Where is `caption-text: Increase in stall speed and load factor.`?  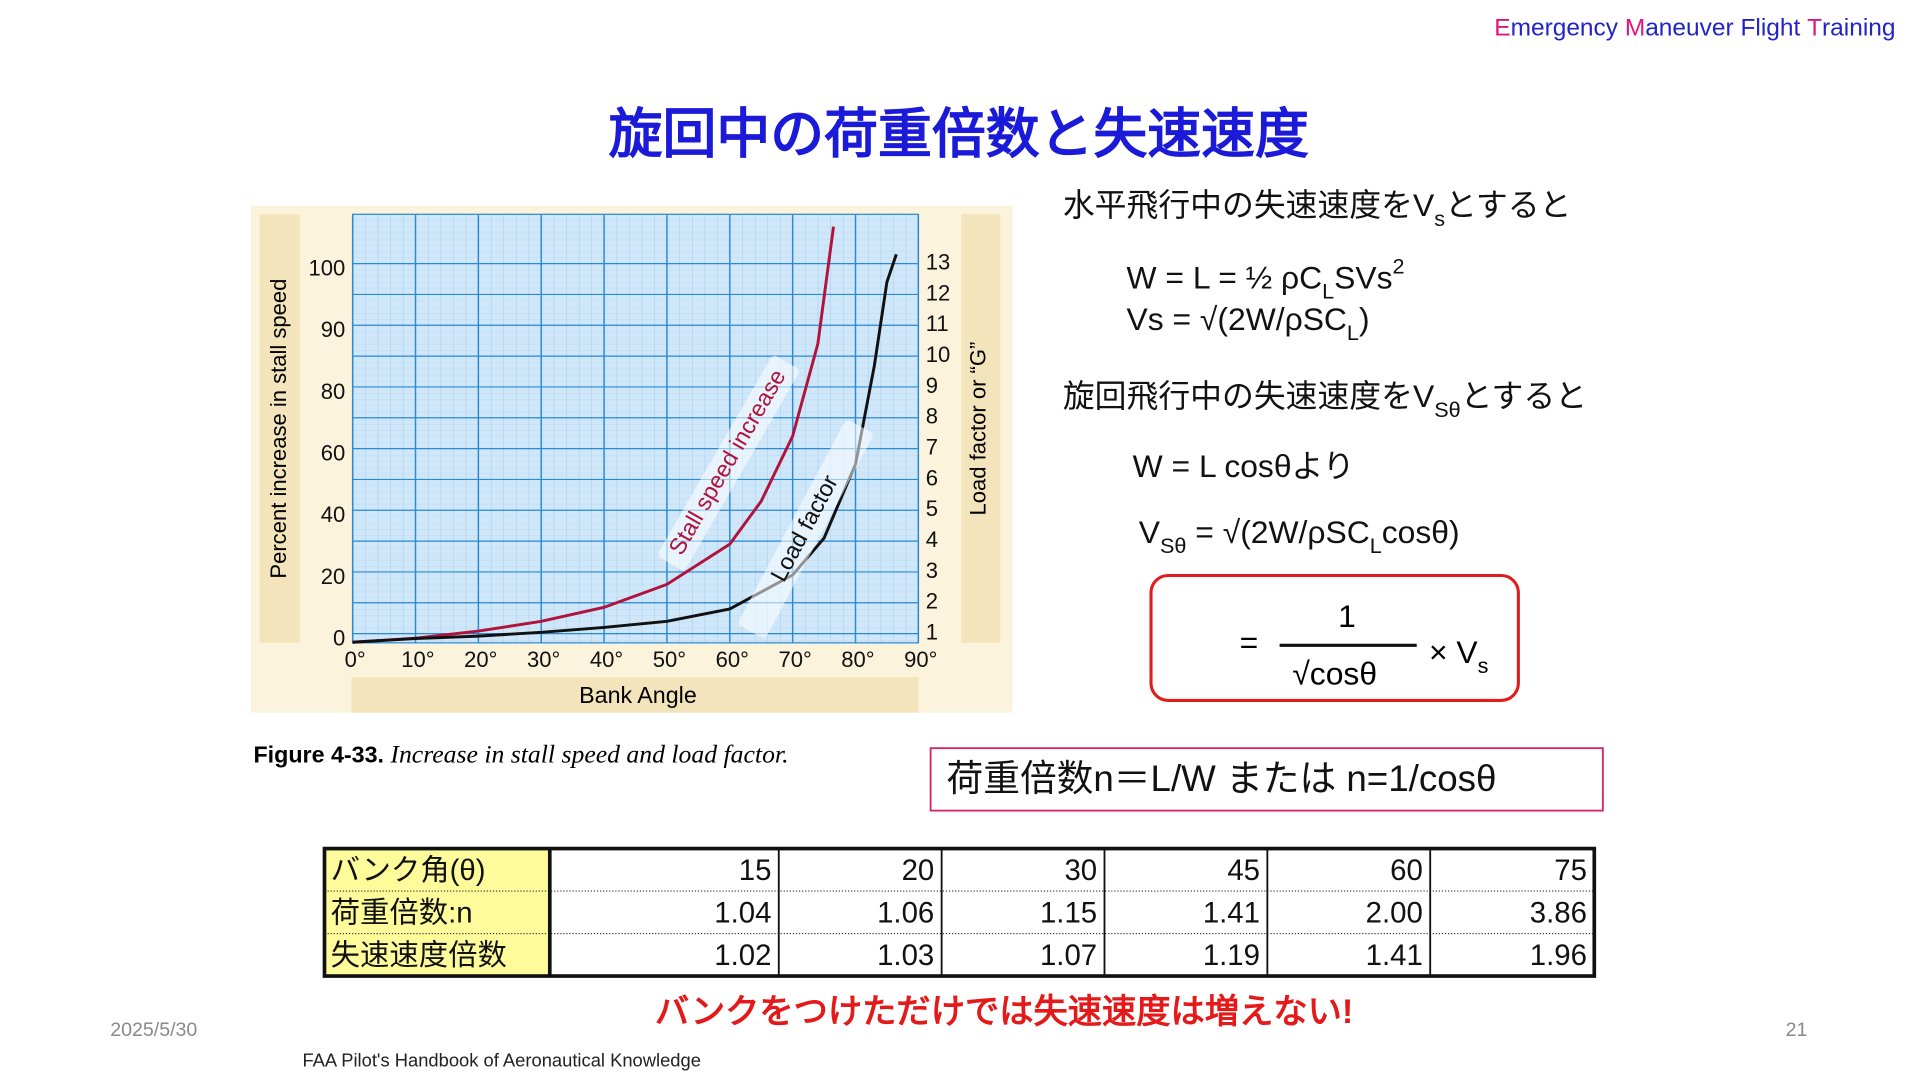 caption-text: Increase in stall speed and load factor. is located at coordinates (586, 754).